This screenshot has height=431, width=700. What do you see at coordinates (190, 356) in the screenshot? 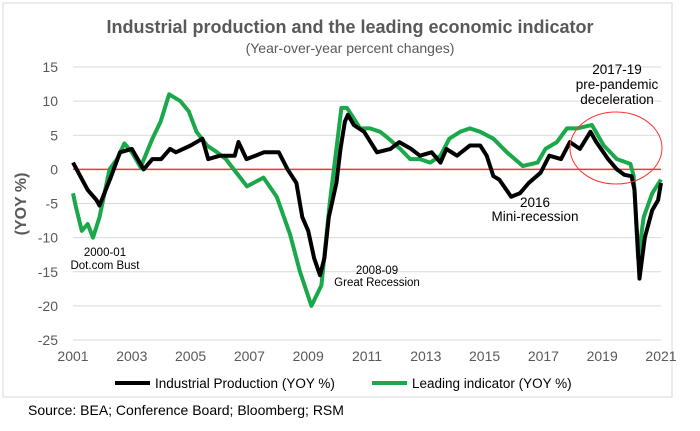
I see `x-tick-label: 2005` at bounding box center [190, 356].